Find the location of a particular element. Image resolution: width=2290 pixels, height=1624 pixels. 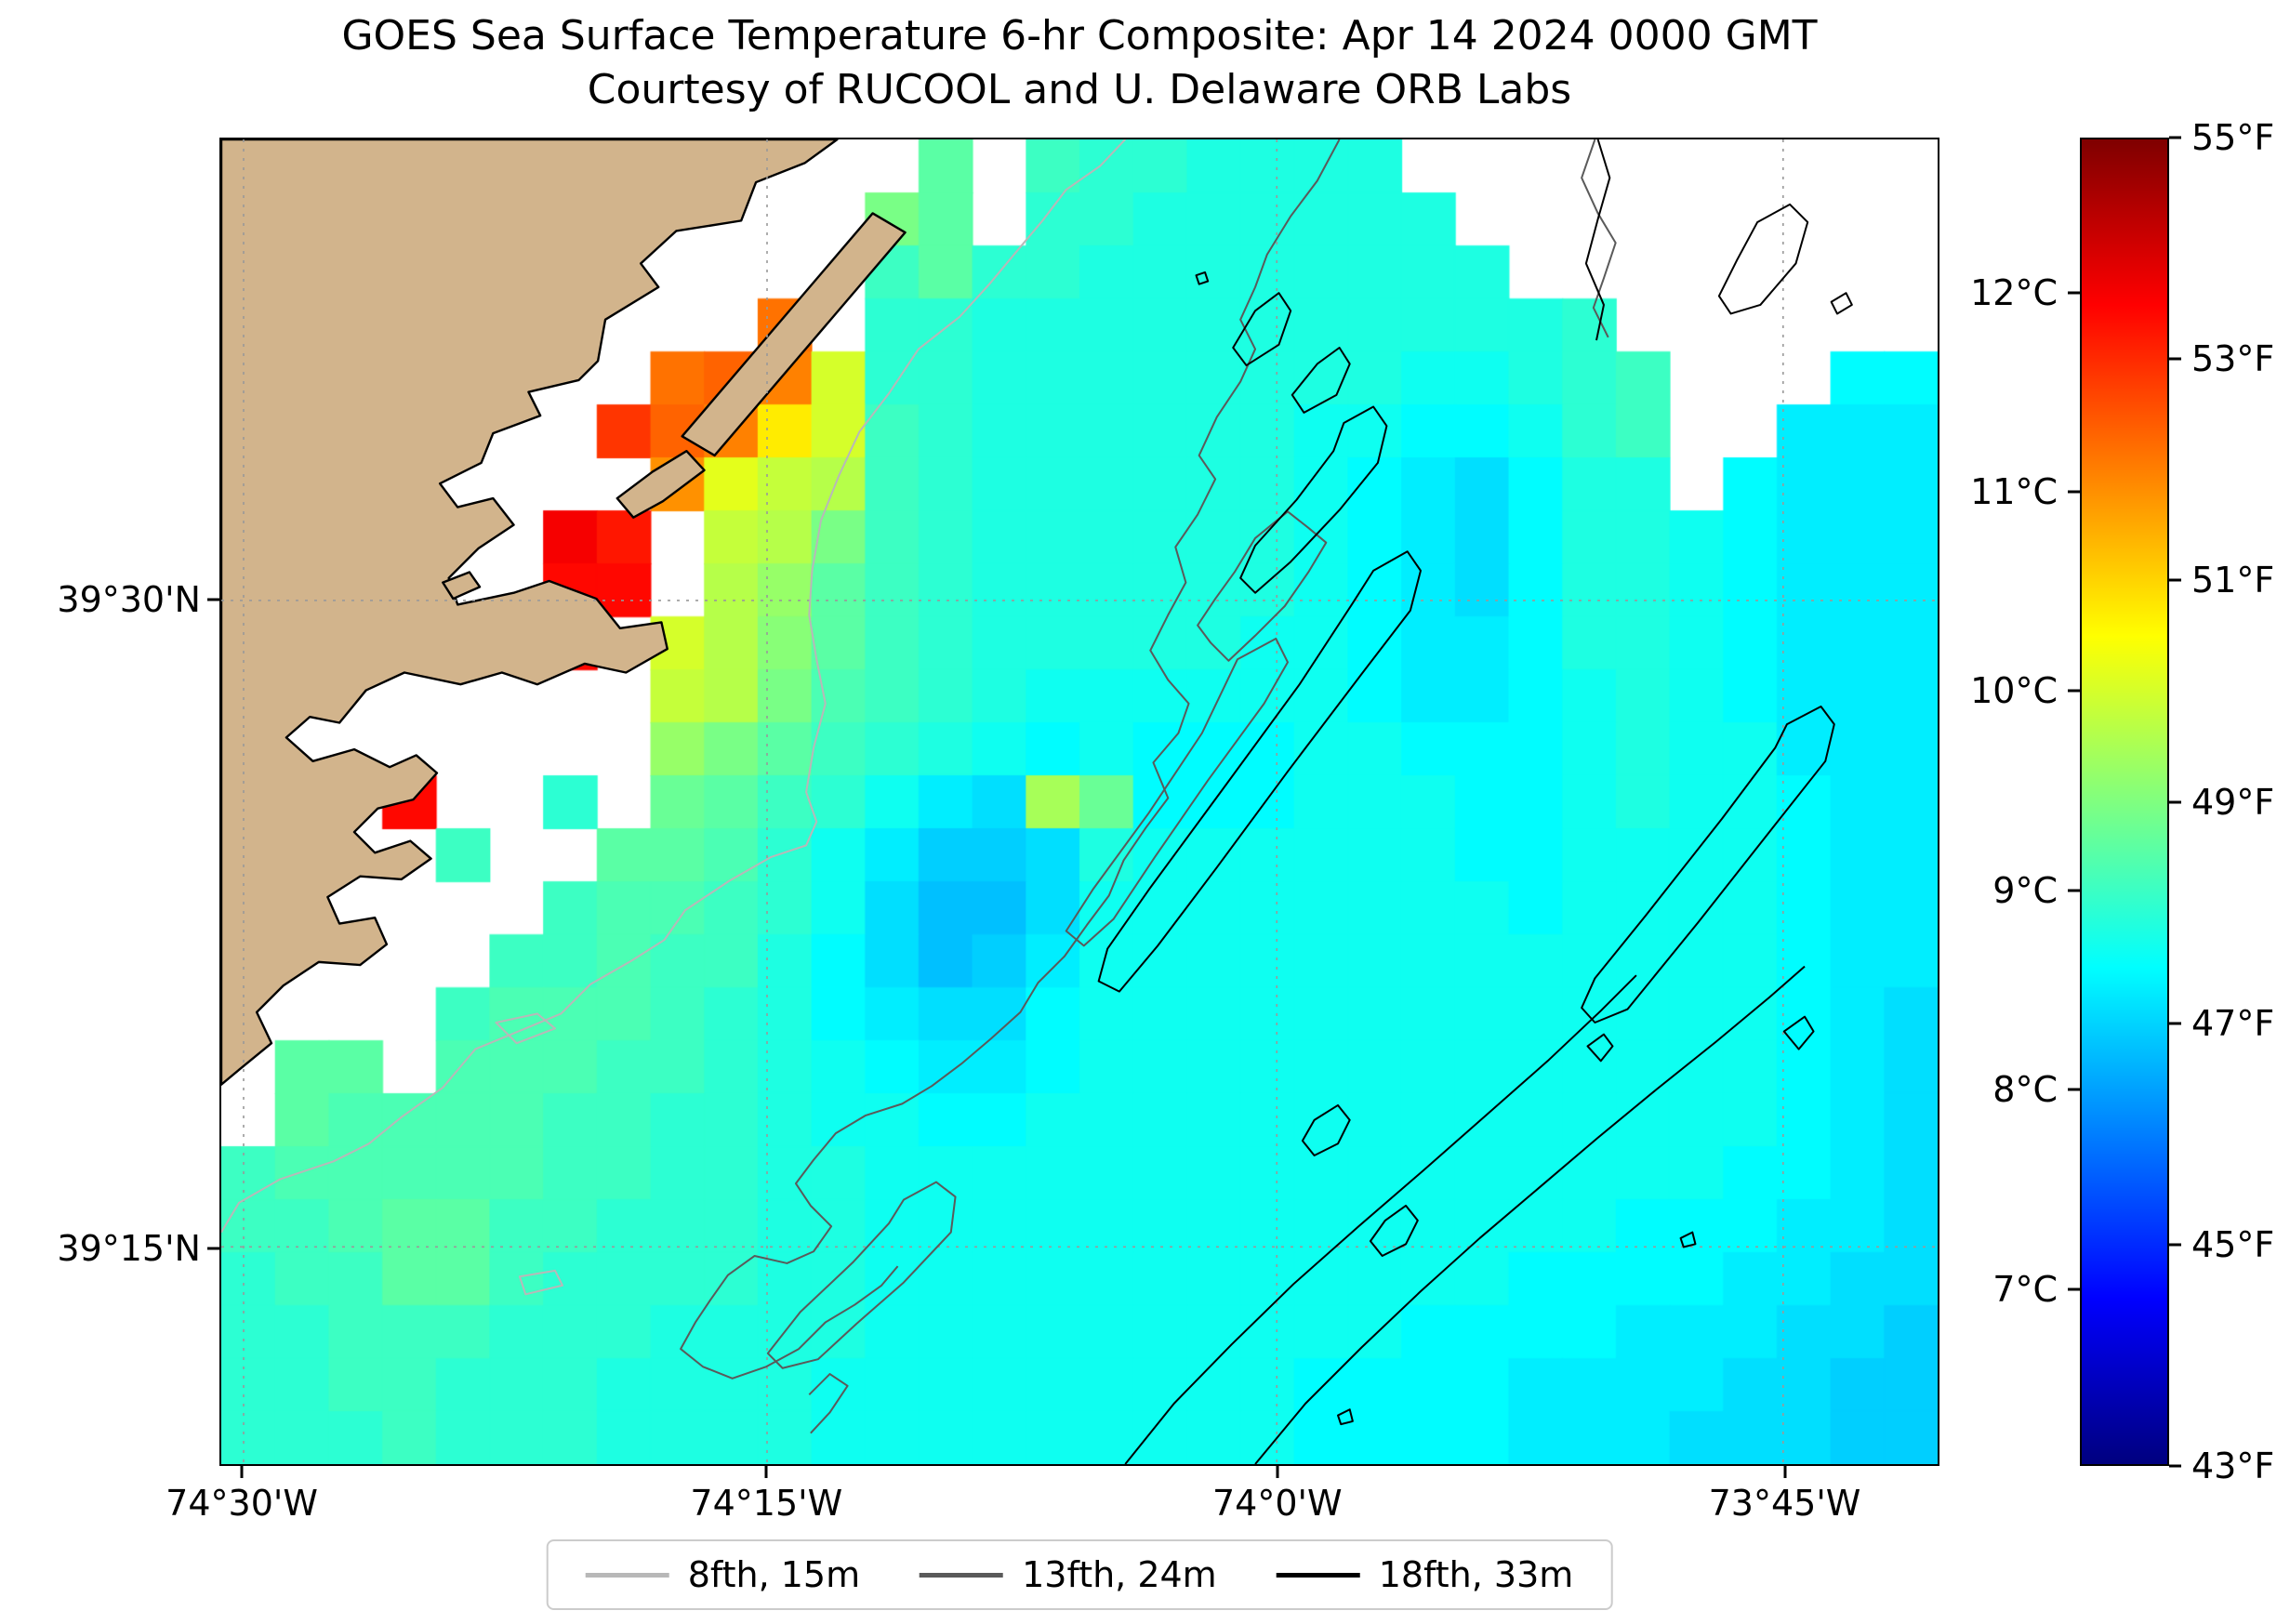

x-tick-label: 73°45'W is located at coordinates (1784, 1504).